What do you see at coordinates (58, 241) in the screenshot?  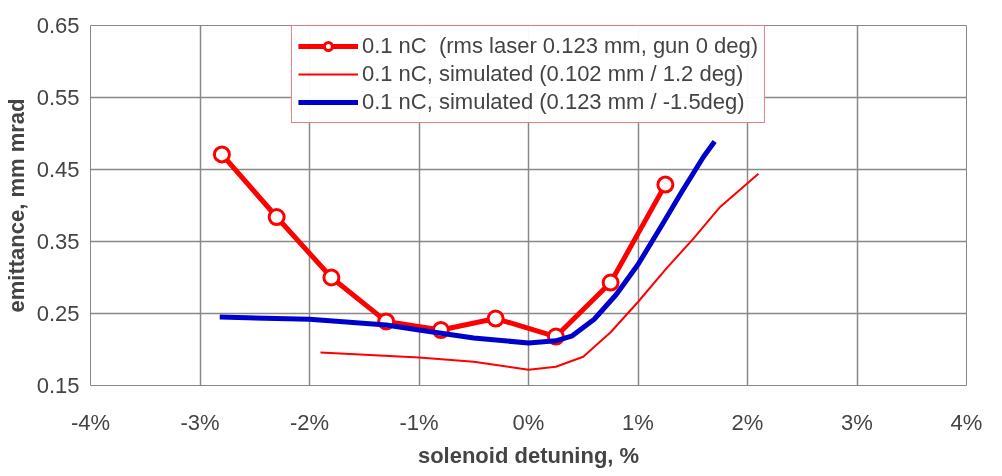 I see `y-tick-label: 0.35` at bounding box center [58, 241].